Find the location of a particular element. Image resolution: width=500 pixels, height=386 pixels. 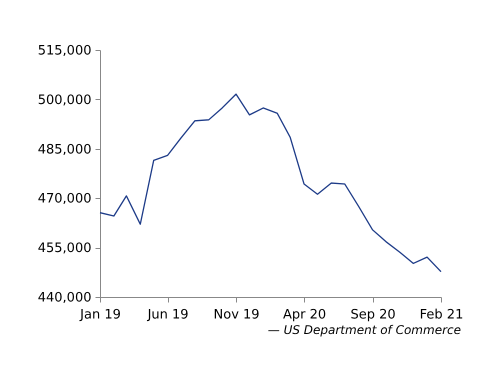

y-tick-label: 485,000 is located at coordinates (65, 150).